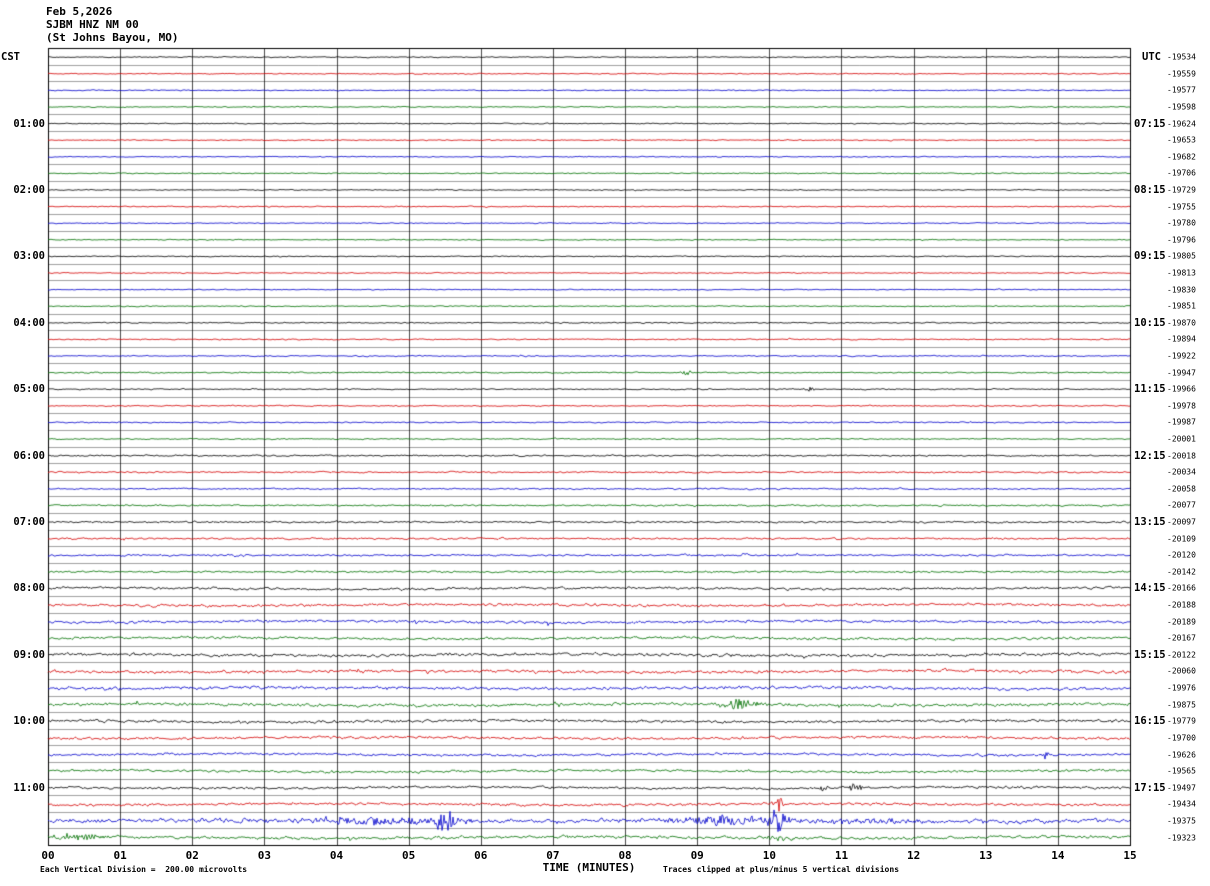  I want to click on trace-baseline-value: -20018, so click(1181, 456).